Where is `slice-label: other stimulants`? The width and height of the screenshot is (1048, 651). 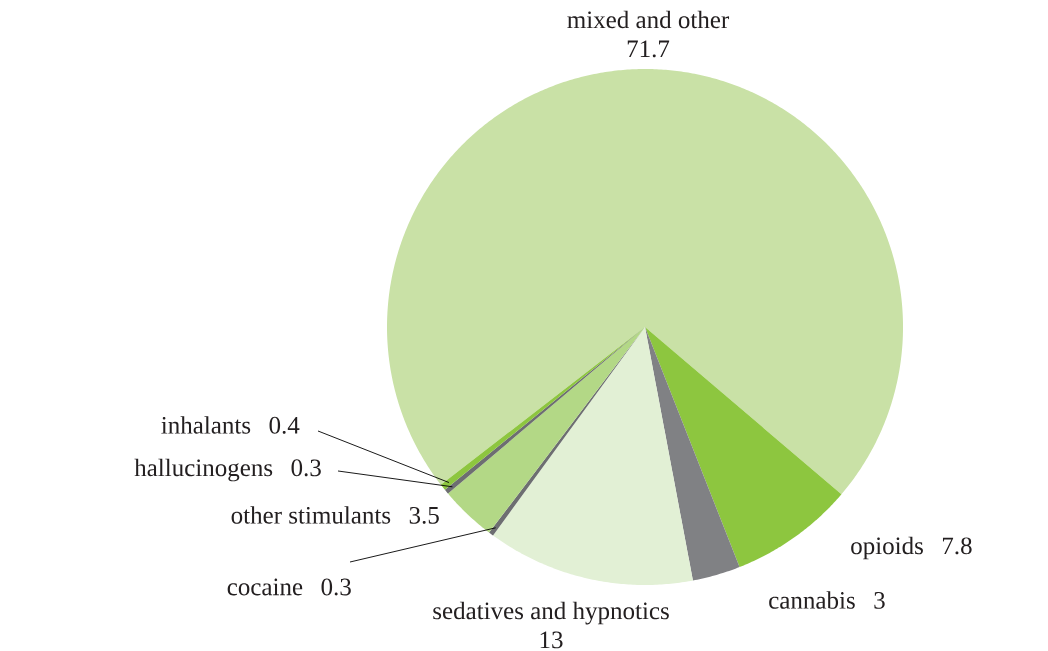
slice-label: other stimulants is located at coordinates (311, 515).